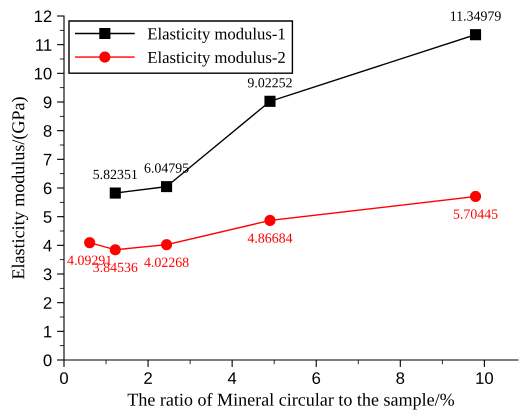  Describe the element at coordinates (48, 303) in the screenshot. I see `y-tick-label: 2` at that location.